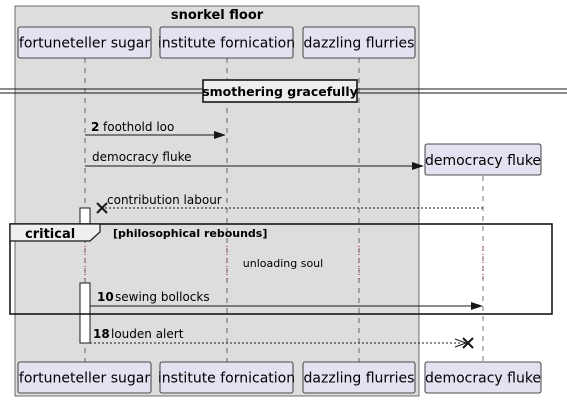 The height and width of the screenshot is (402, 567). What do you see at coordinates (50, 234) in the screenshot?
I see `group-kind: critical` at bounding box center [50, 234].